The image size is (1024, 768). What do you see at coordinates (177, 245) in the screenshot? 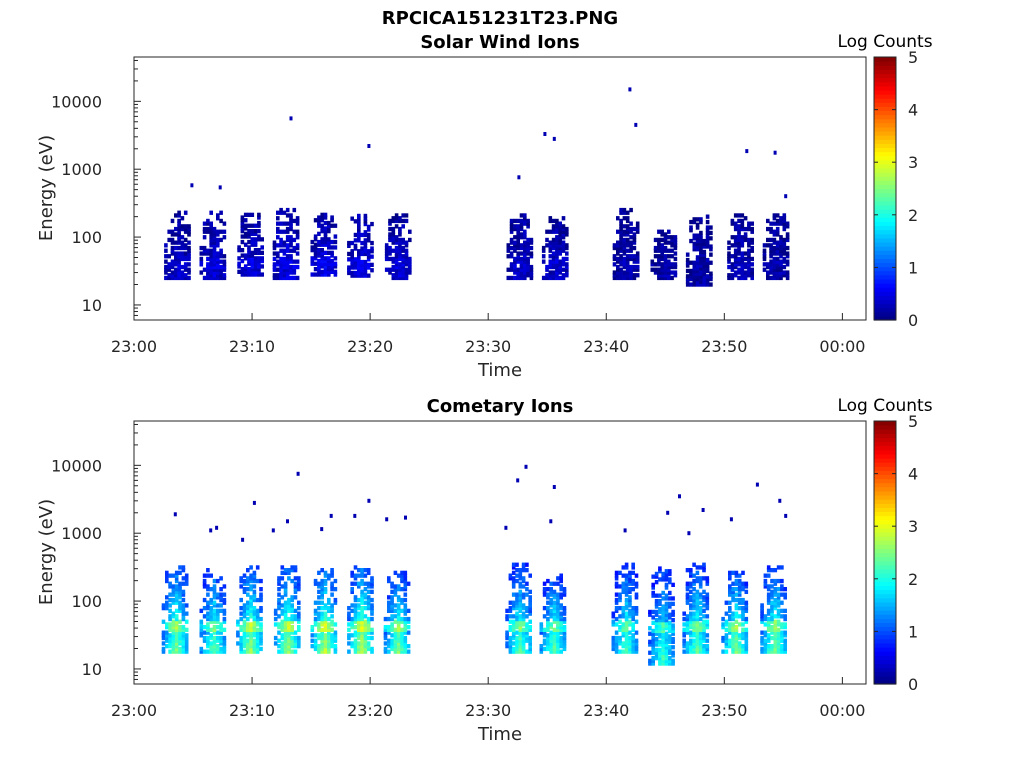
I see `burst` at bounding box center [177, 245].